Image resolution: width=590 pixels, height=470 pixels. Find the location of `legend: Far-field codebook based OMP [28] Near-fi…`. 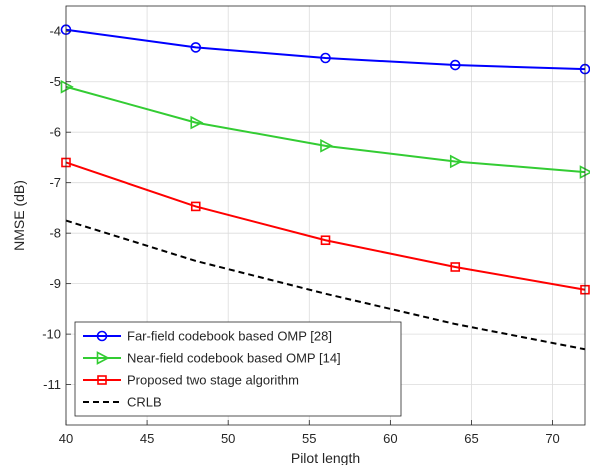

legend: Far-field codebook based OMP [28] Near-fi… is located at coordinates (238, 369).